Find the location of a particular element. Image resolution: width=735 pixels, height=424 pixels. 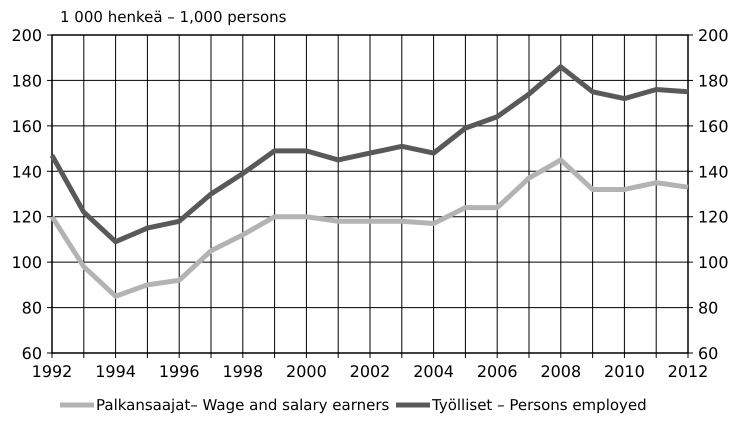

y2-tick-label: 140 is located at coordinates (713, 172).